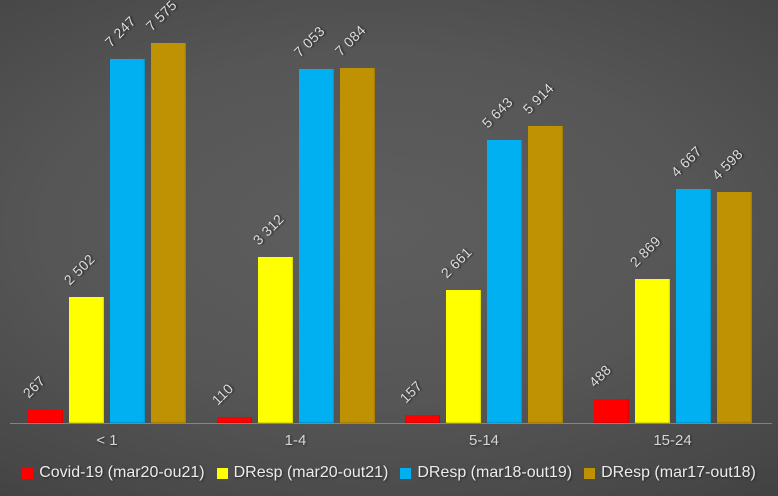  What do you see at coordinates (350, 40) in the screenshot?
I see `bar-value-label: 7 084` at bounding box center [350, 40].